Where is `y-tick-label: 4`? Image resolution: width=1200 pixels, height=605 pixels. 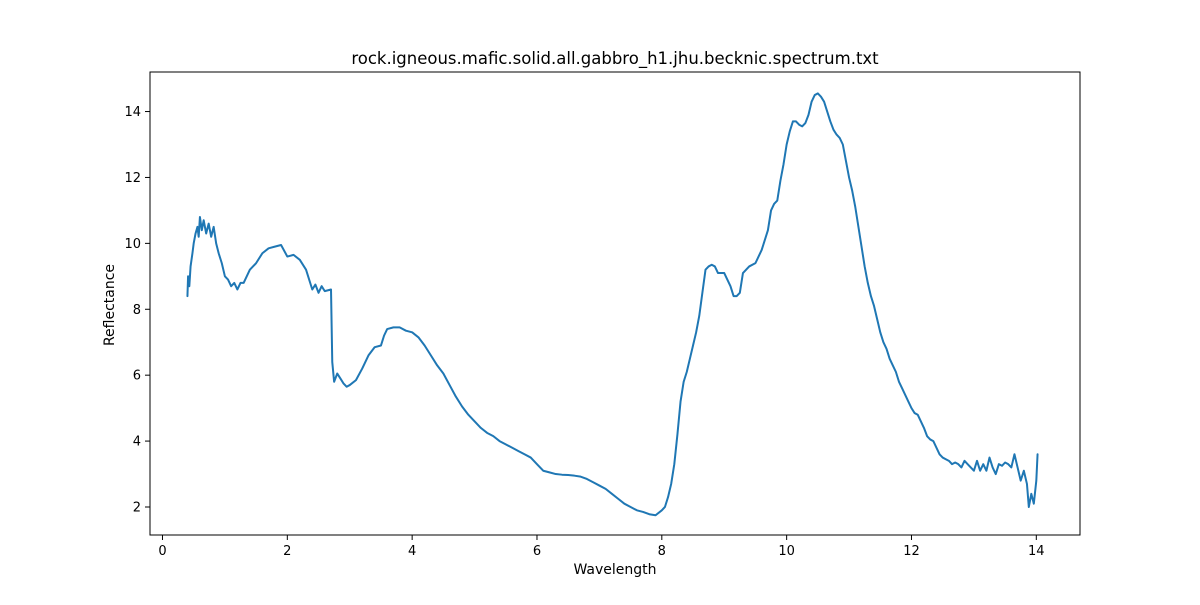
y-tick-label: 4 is located at coordinates (137, 442).